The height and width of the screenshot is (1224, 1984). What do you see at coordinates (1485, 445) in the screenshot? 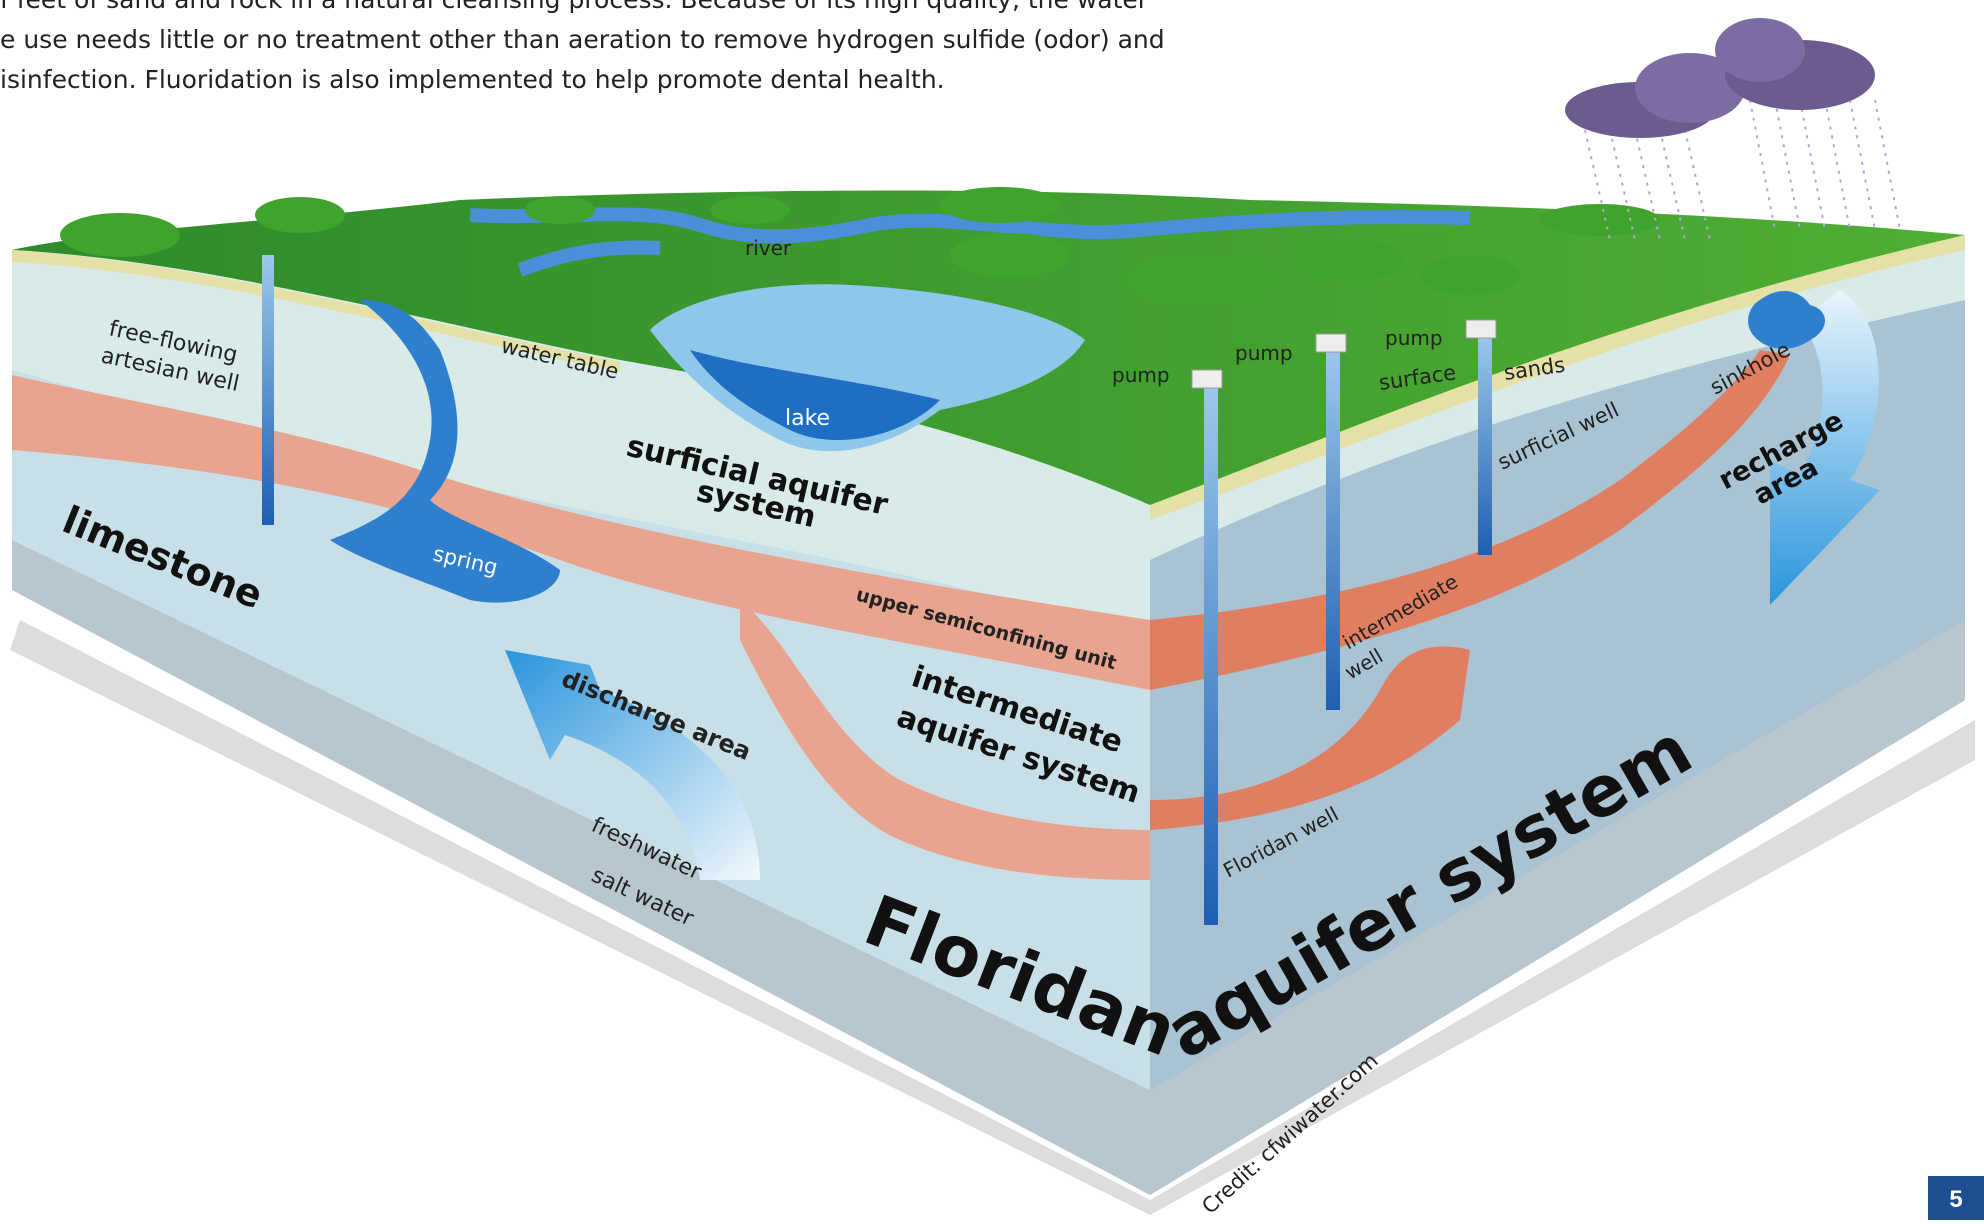
I see `surficial-well-pipe` at bounding box center [1485, 445].